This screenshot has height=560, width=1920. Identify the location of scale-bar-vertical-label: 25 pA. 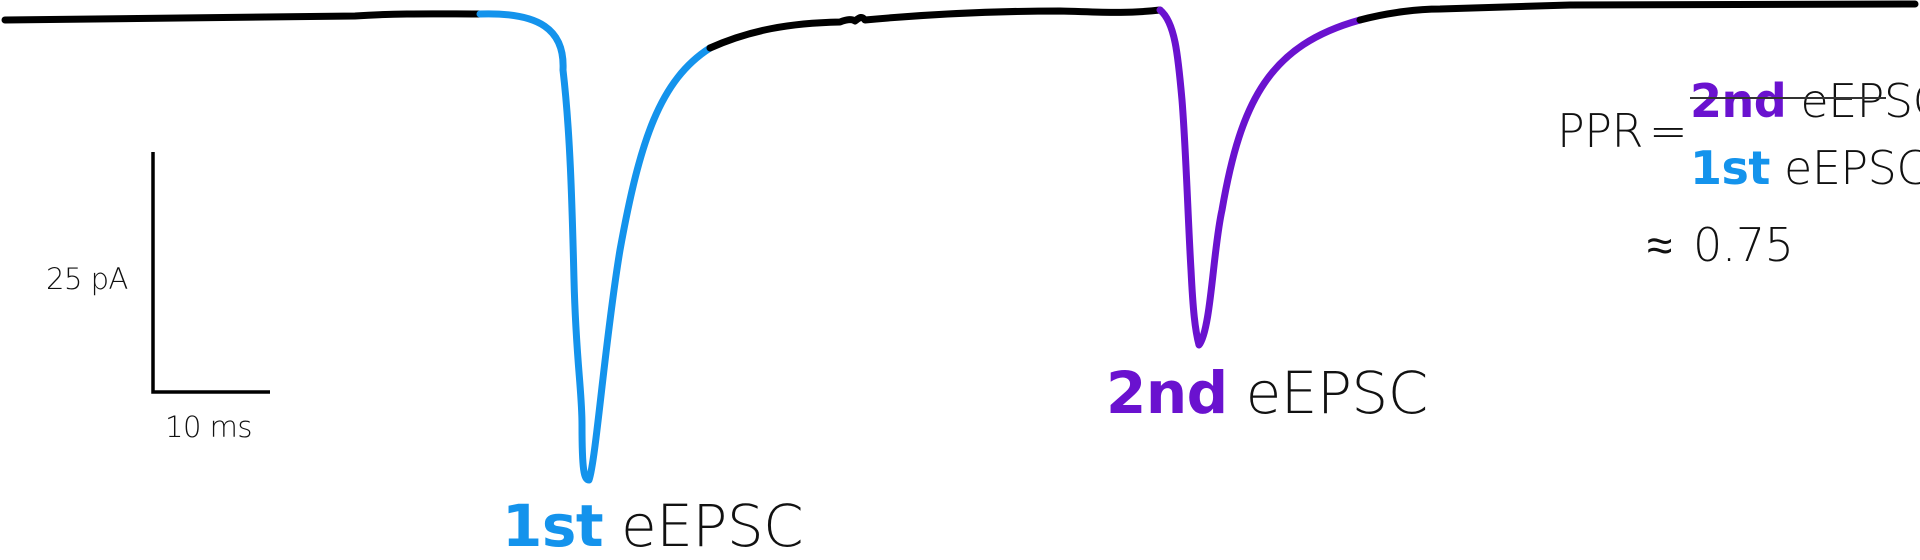
(87, 279).